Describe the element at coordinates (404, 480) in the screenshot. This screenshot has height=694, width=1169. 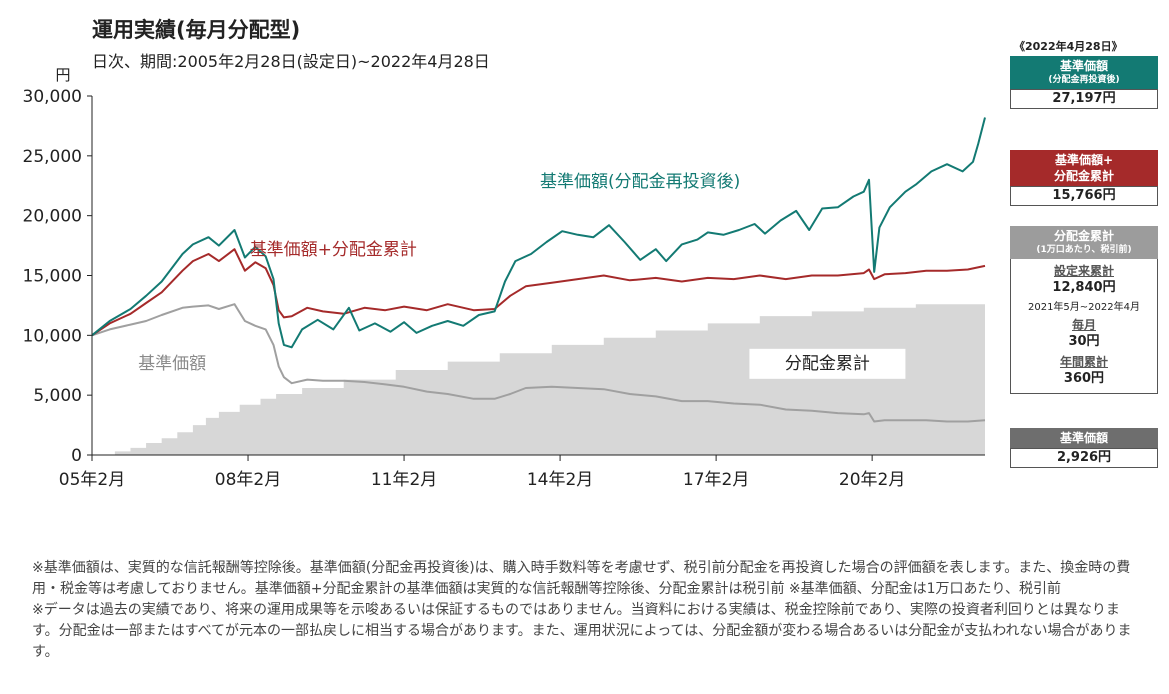
I see `x-tick-label: 11年2月` at that location.